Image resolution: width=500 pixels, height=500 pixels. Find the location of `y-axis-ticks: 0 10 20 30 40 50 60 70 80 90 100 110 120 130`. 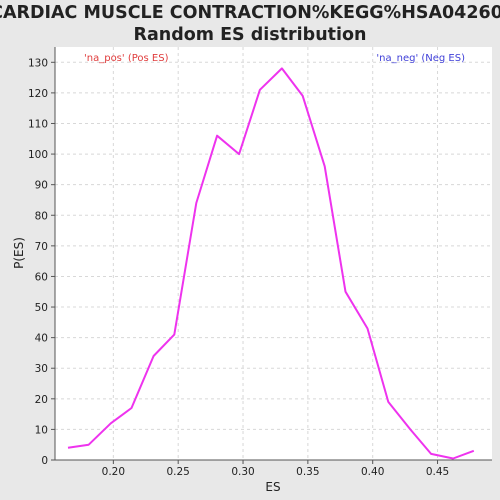

y-axis-ticks: 0 10 20 30 40 50 60 70 80 90 100 110 120 130 is located at coordinates (41, 262).